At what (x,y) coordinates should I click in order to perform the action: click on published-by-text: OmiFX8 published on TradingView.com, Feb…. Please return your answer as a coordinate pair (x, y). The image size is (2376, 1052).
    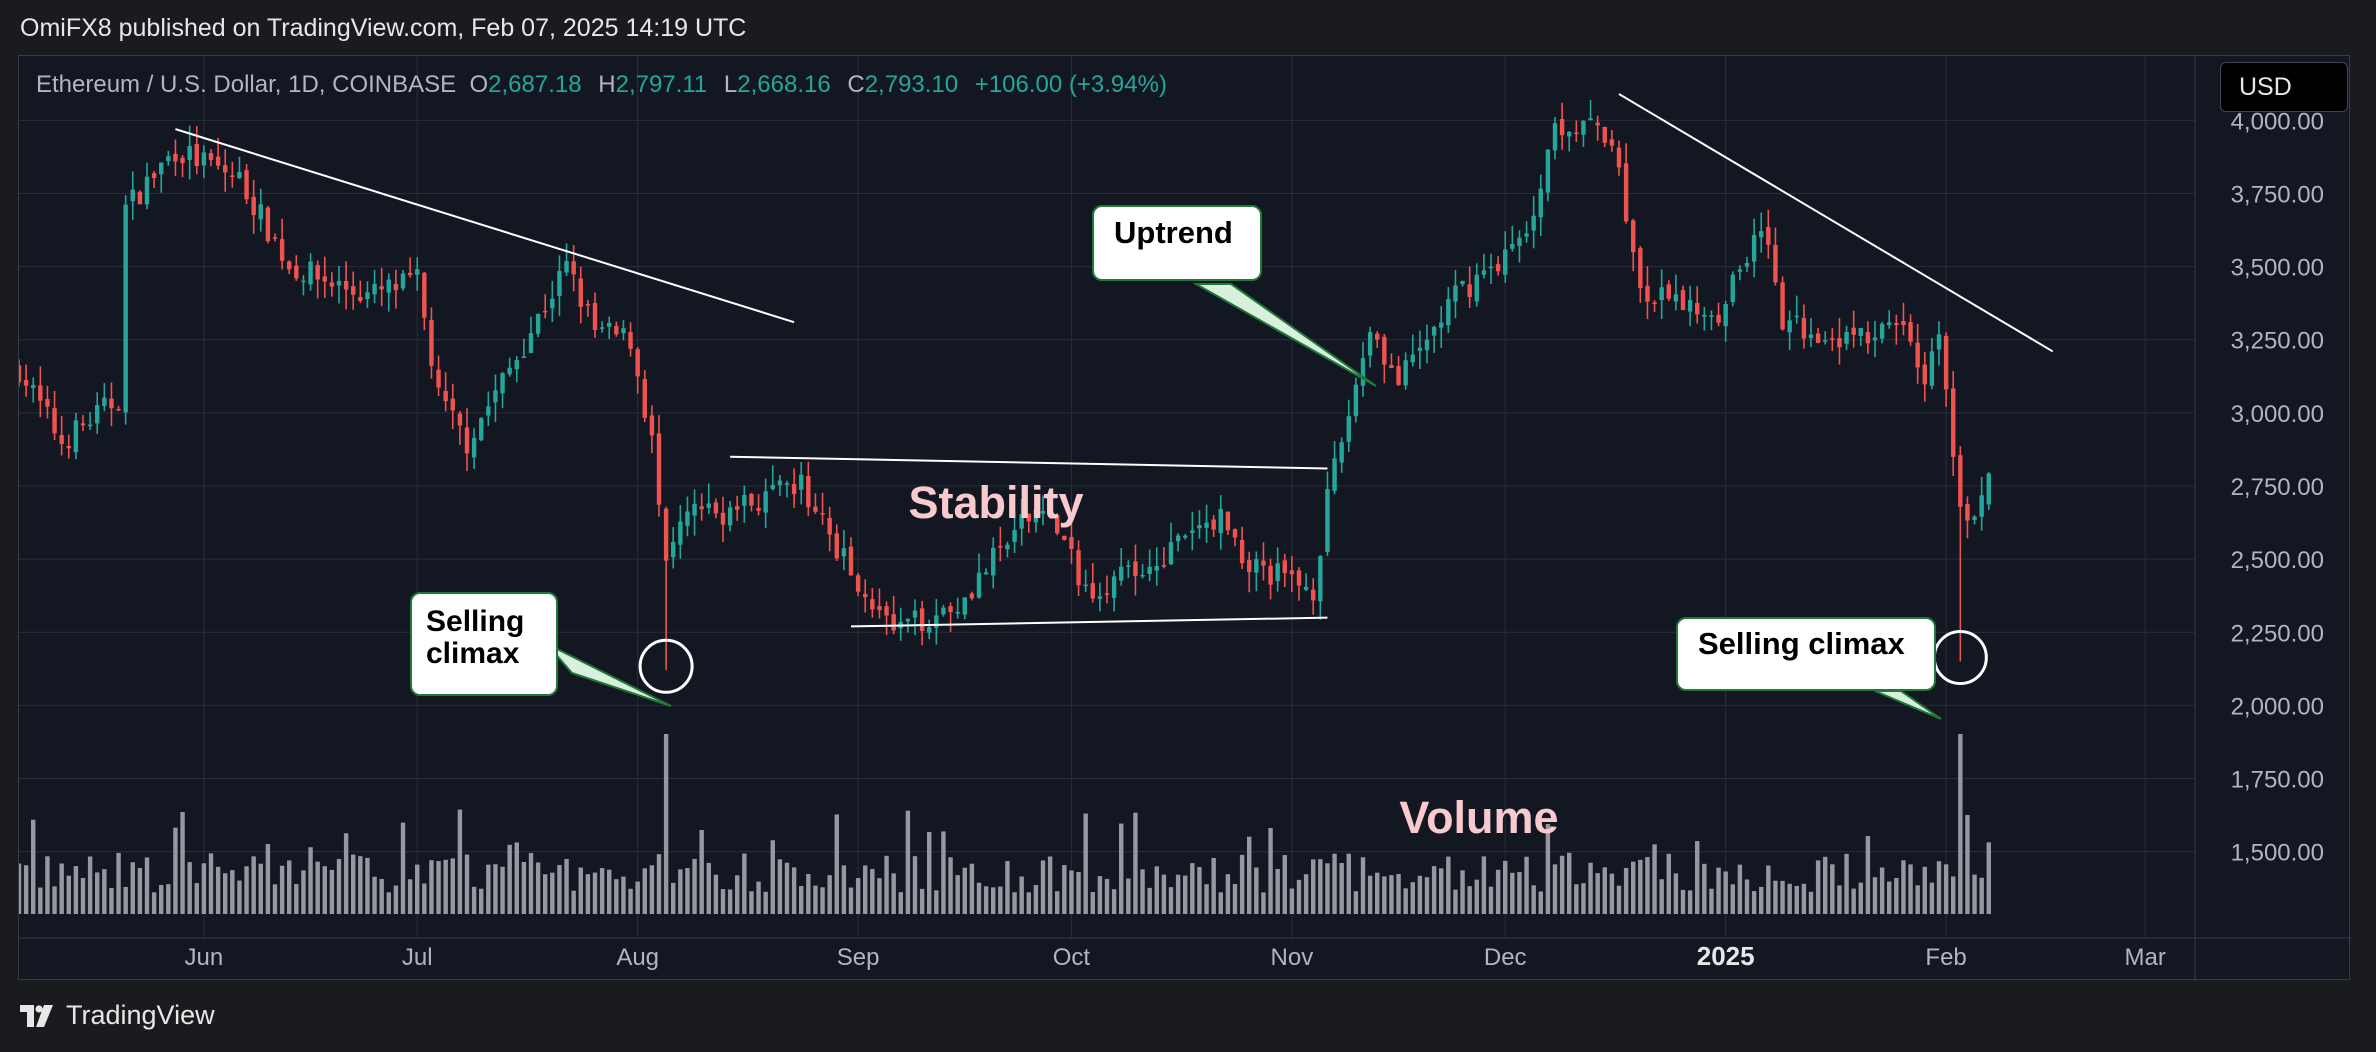
    Looking at the image, I should click on (383, 28).